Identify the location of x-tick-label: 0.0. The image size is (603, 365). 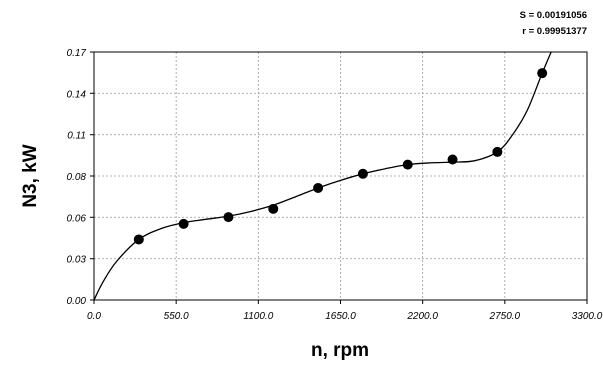
(94, 316).